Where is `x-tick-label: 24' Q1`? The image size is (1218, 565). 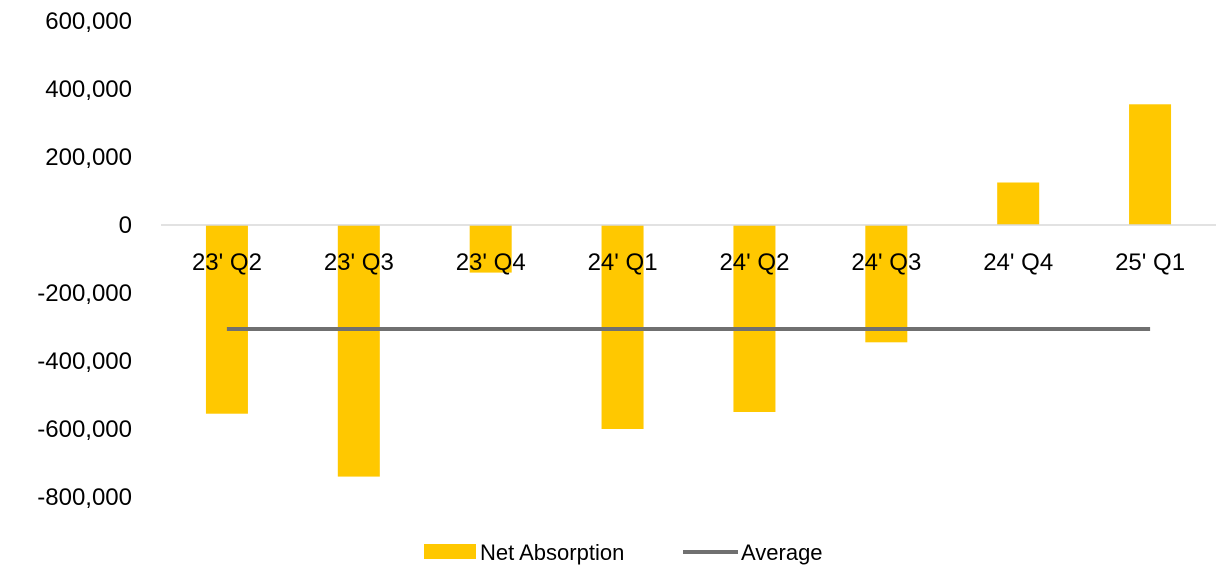 x-tick-label: 24' Q1 is located at coordinates (623, 262).